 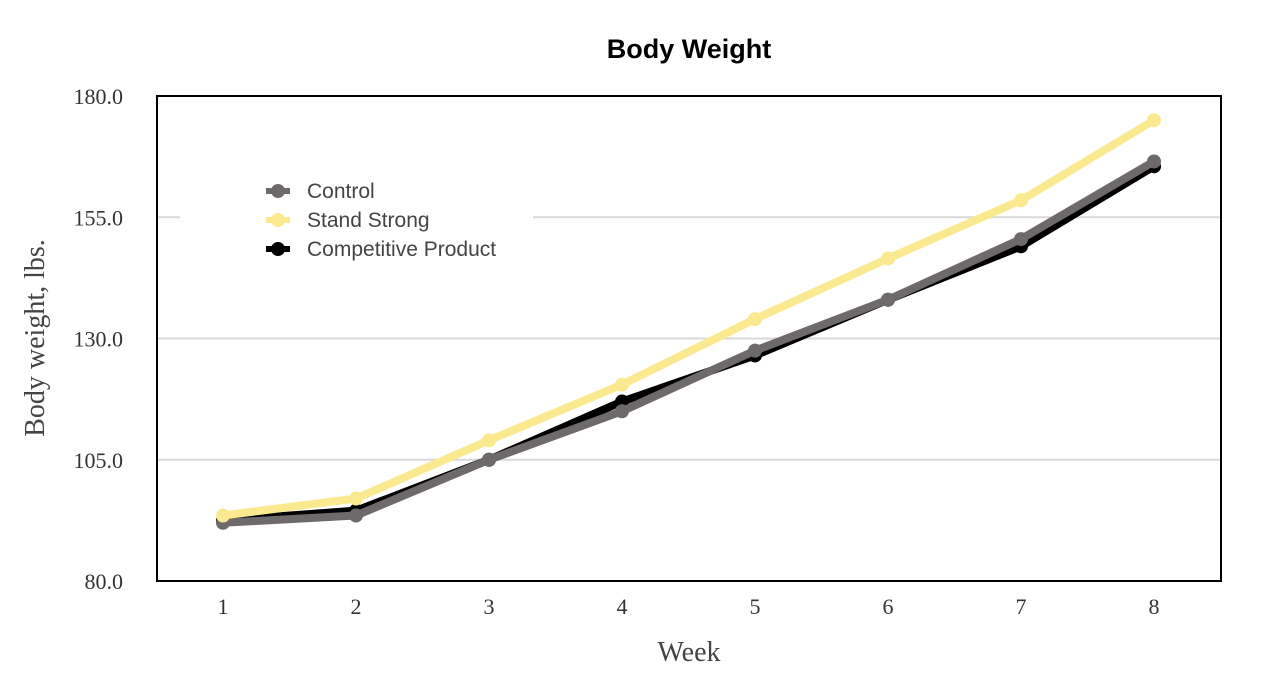 I want to click on y-tick-label: 105.0, so click(x=99, y=460).